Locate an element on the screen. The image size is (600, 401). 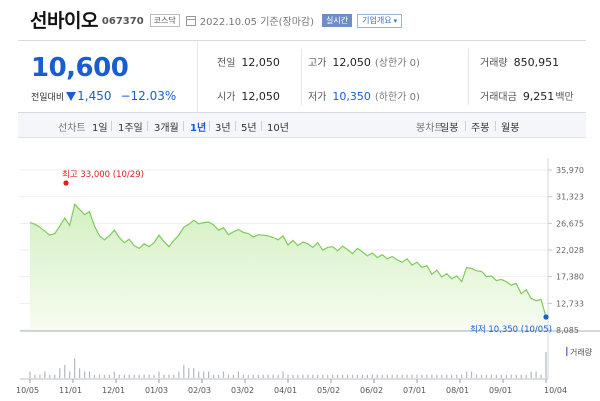
candle-tab-monthly: 월봉 is located at coordinates (510, 128).